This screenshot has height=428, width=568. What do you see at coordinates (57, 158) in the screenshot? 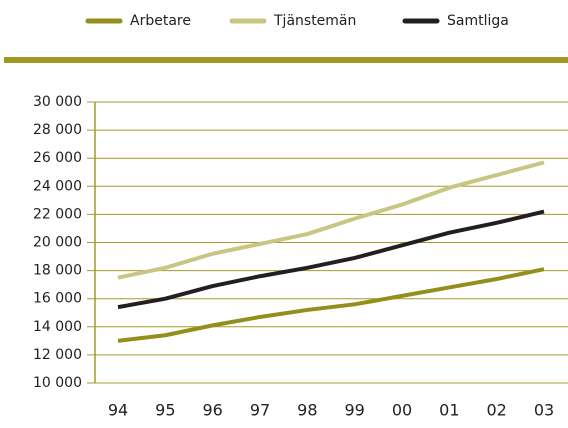
I see `y-tick-label: 26 000` at bounding box center [57, 158].